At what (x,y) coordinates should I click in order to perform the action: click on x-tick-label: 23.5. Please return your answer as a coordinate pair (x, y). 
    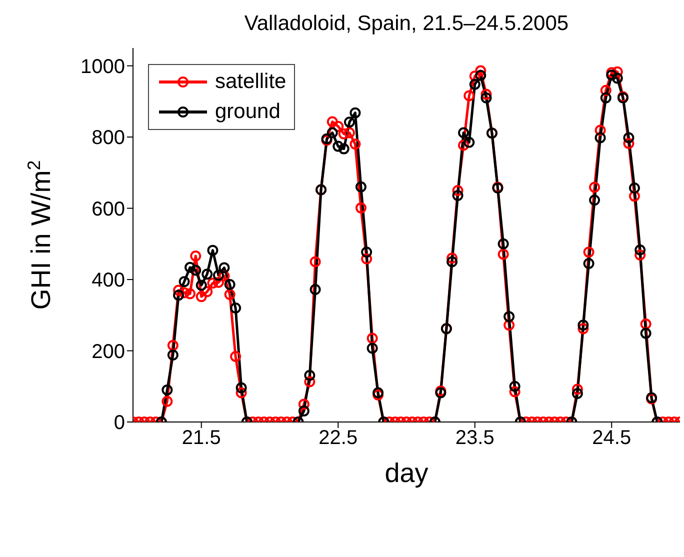
    Looking at the image, I should click on (474, 438).